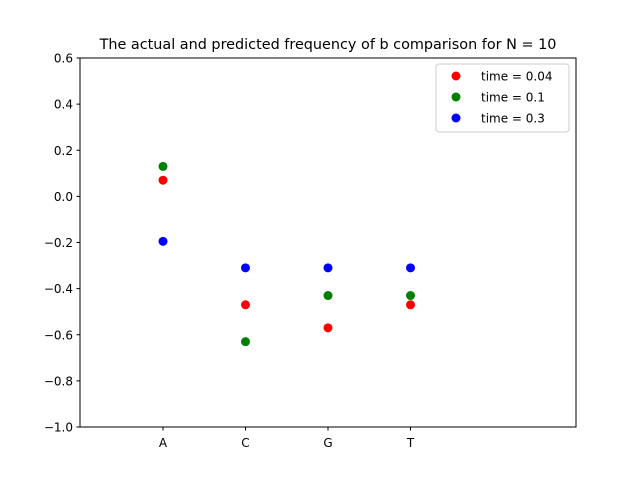 The width and height of the screenshot is (640, 484). I want to click on y-tick-label: −0.4, so click(58, 289).